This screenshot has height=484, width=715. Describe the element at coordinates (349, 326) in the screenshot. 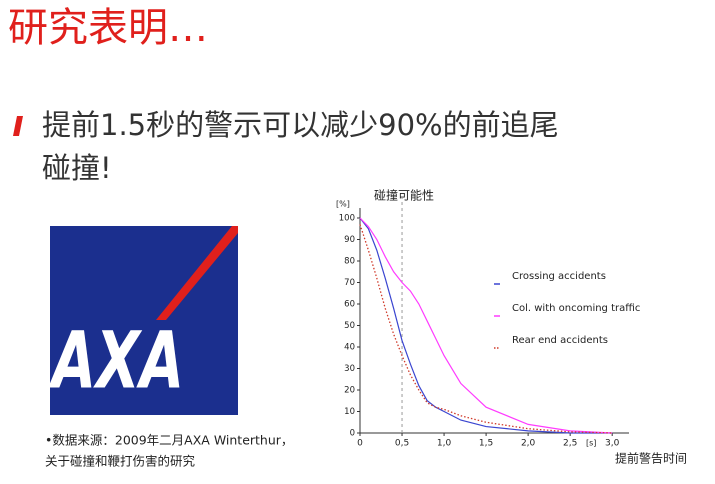

I see `y-tick-label: 50` at that location.